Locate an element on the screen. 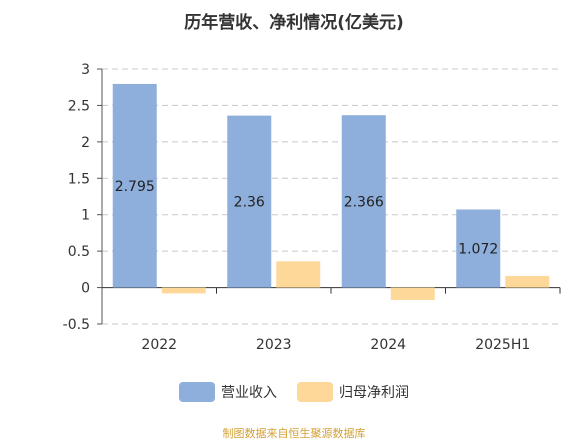  y-tick-label: 2 is located at coordinates (85, 143).